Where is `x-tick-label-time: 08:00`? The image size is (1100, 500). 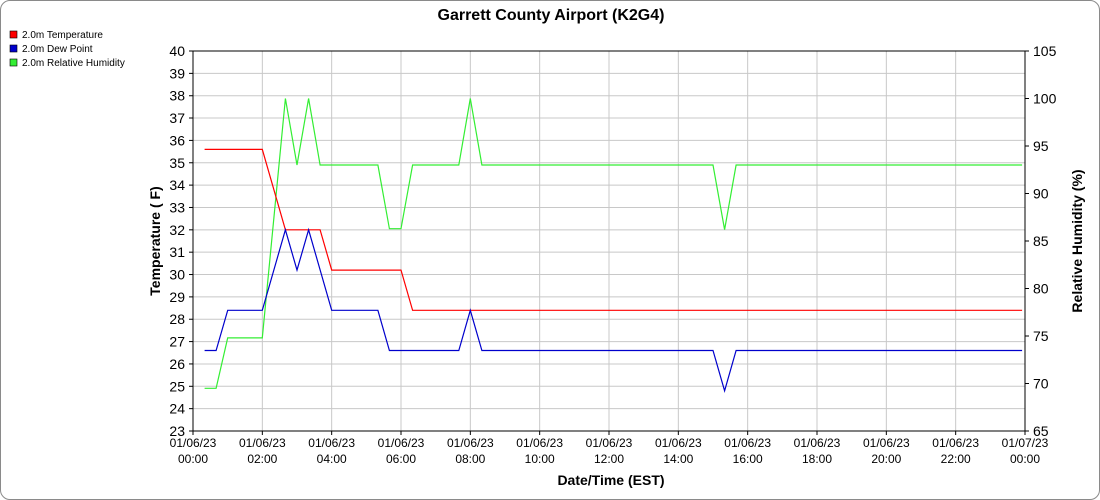
x-tick-label-time: 08:00 is located at coordinates (470, 459).